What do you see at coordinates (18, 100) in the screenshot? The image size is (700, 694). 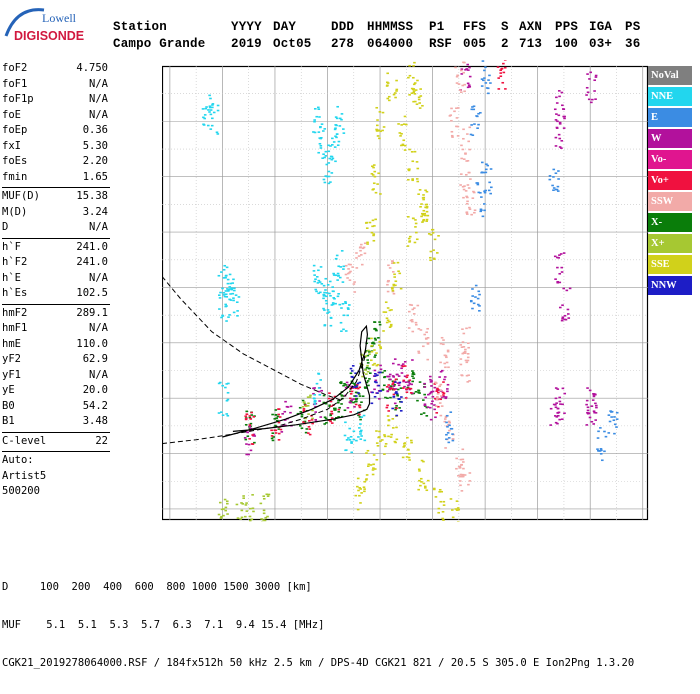 I see `param-name: foF1p` at bounding box center [18, 100].